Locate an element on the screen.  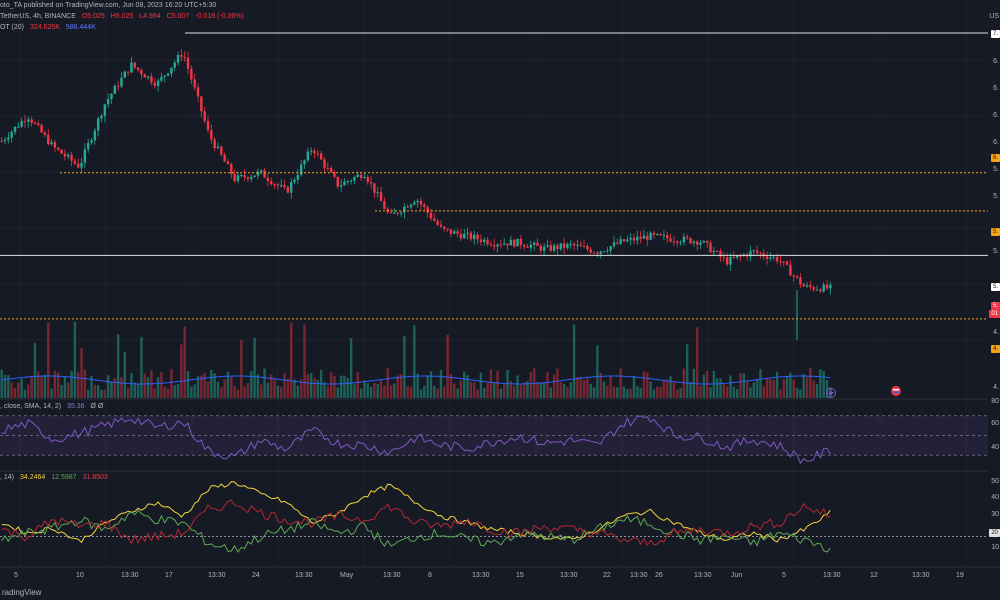
time-axis-label: 10 is located at coordinates (80, 575).